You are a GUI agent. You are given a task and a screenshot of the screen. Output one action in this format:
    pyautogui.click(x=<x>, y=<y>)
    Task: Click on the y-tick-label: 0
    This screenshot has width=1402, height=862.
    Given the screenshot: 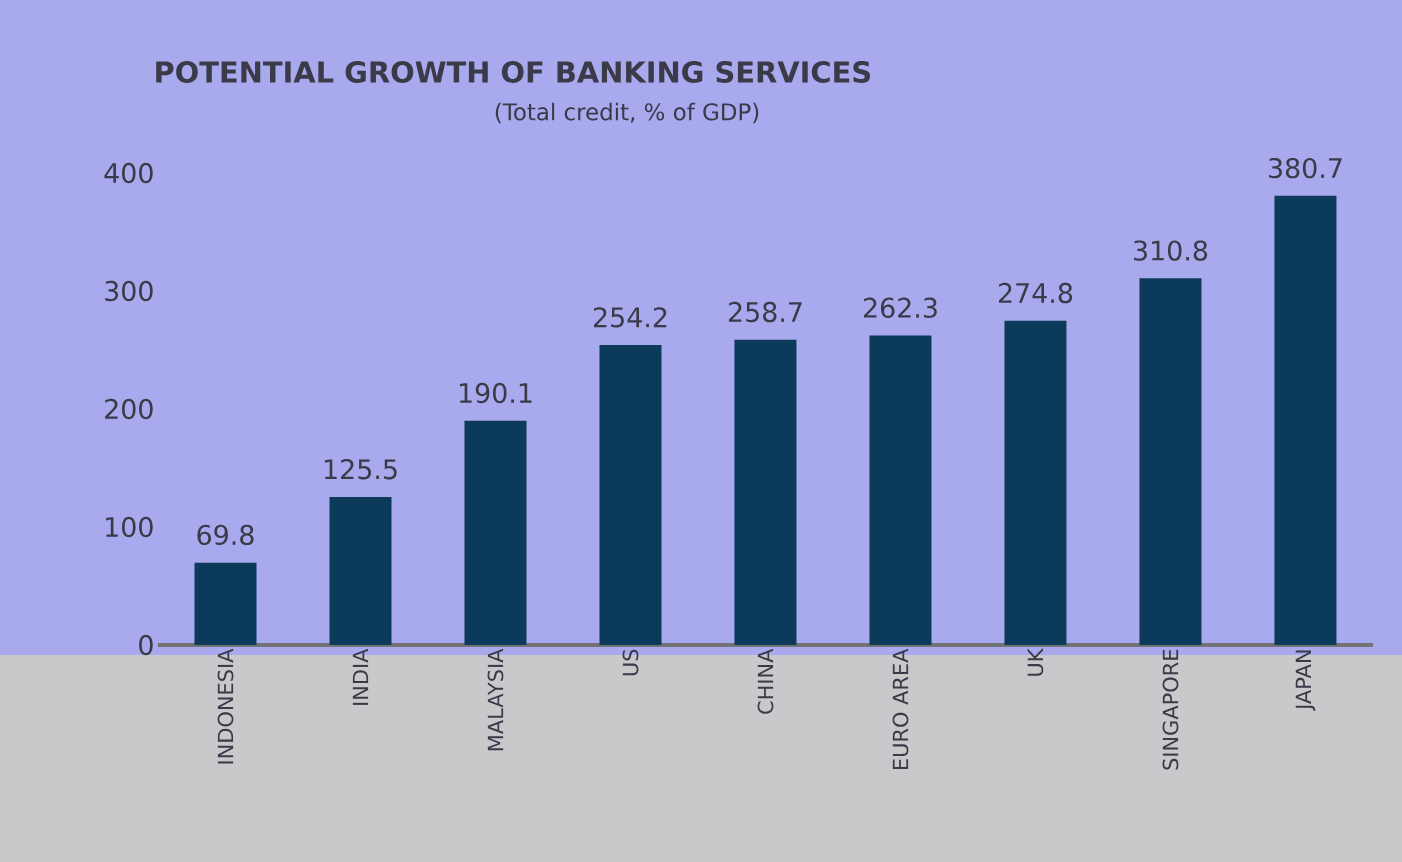 What is the action you would take?
    pyautogui.click(x=146, y=645)
    